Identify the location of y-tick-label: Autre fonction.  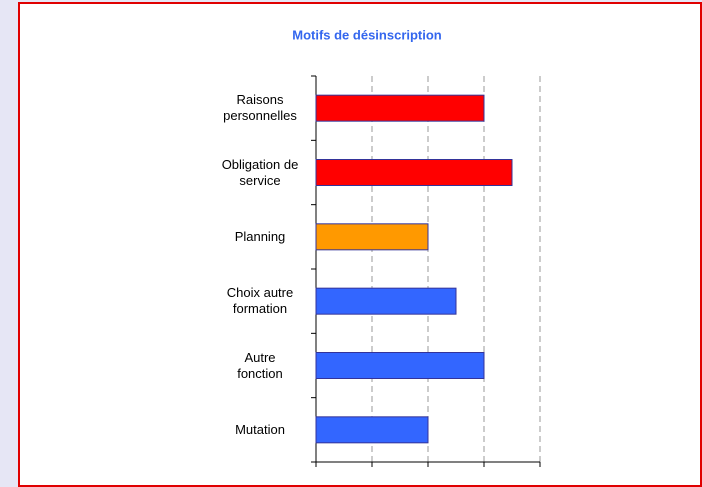
(260, 365).